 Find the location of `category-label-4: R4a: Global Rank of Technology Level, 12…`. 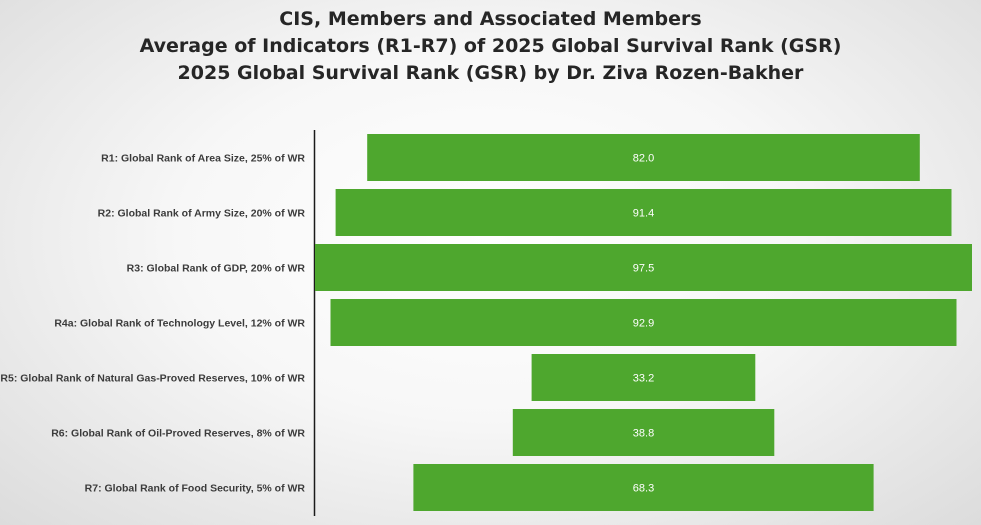

category-label-4: R4a: Global Rank of Technology Level, 12… is located at coordinates (179, 324).